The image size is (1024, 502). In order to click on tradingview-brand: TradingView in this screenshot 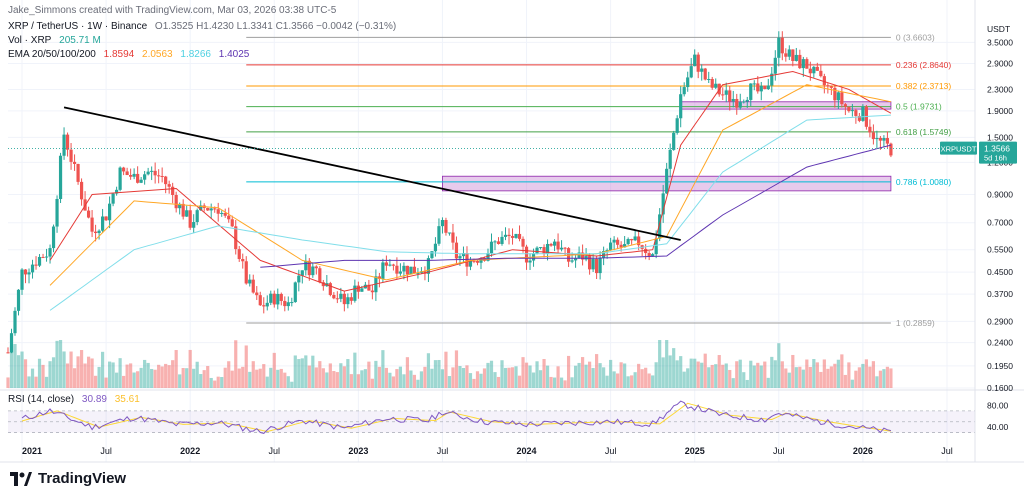, I will do `click(68, 478)`.